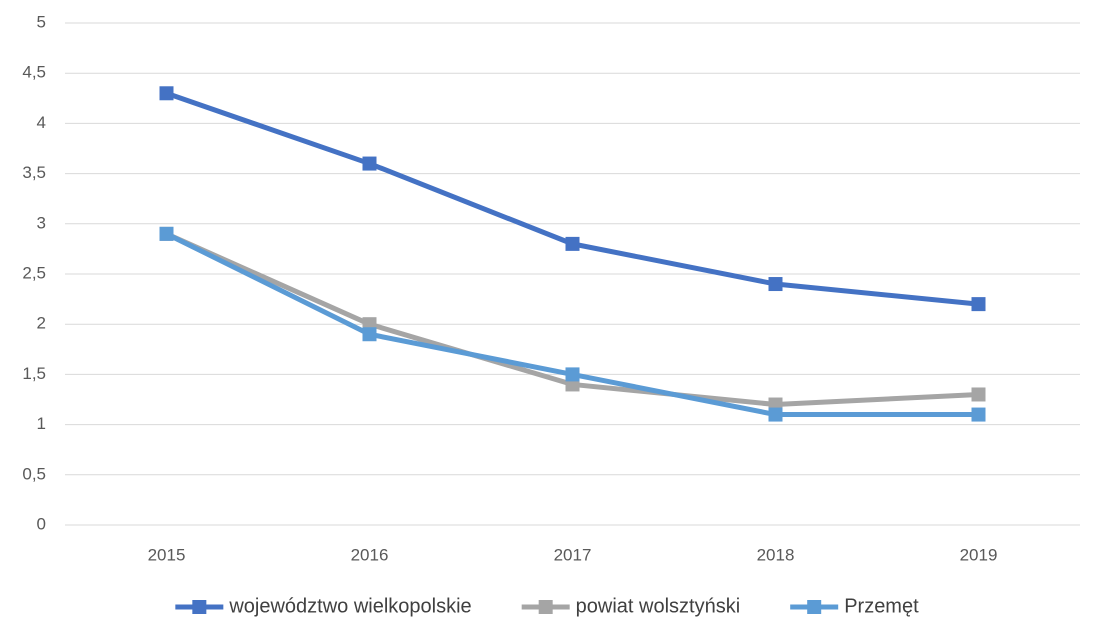 The width and height of the screenshot is (1094, 620). Describe the element at coordinates (34, 473) in the screenshot. I see `y-tick-label: 0,5` at that location.